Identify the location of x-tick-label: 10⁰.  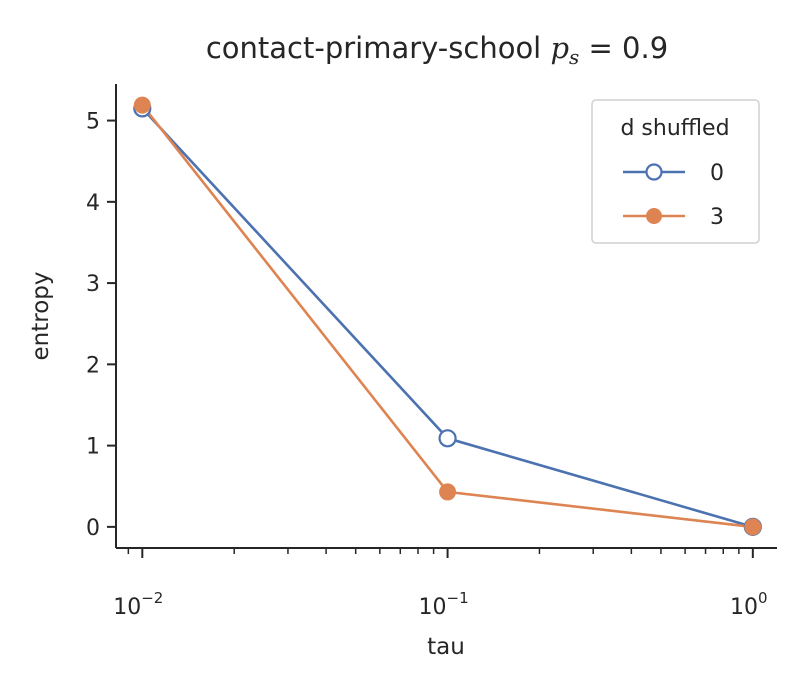
(749, 604).